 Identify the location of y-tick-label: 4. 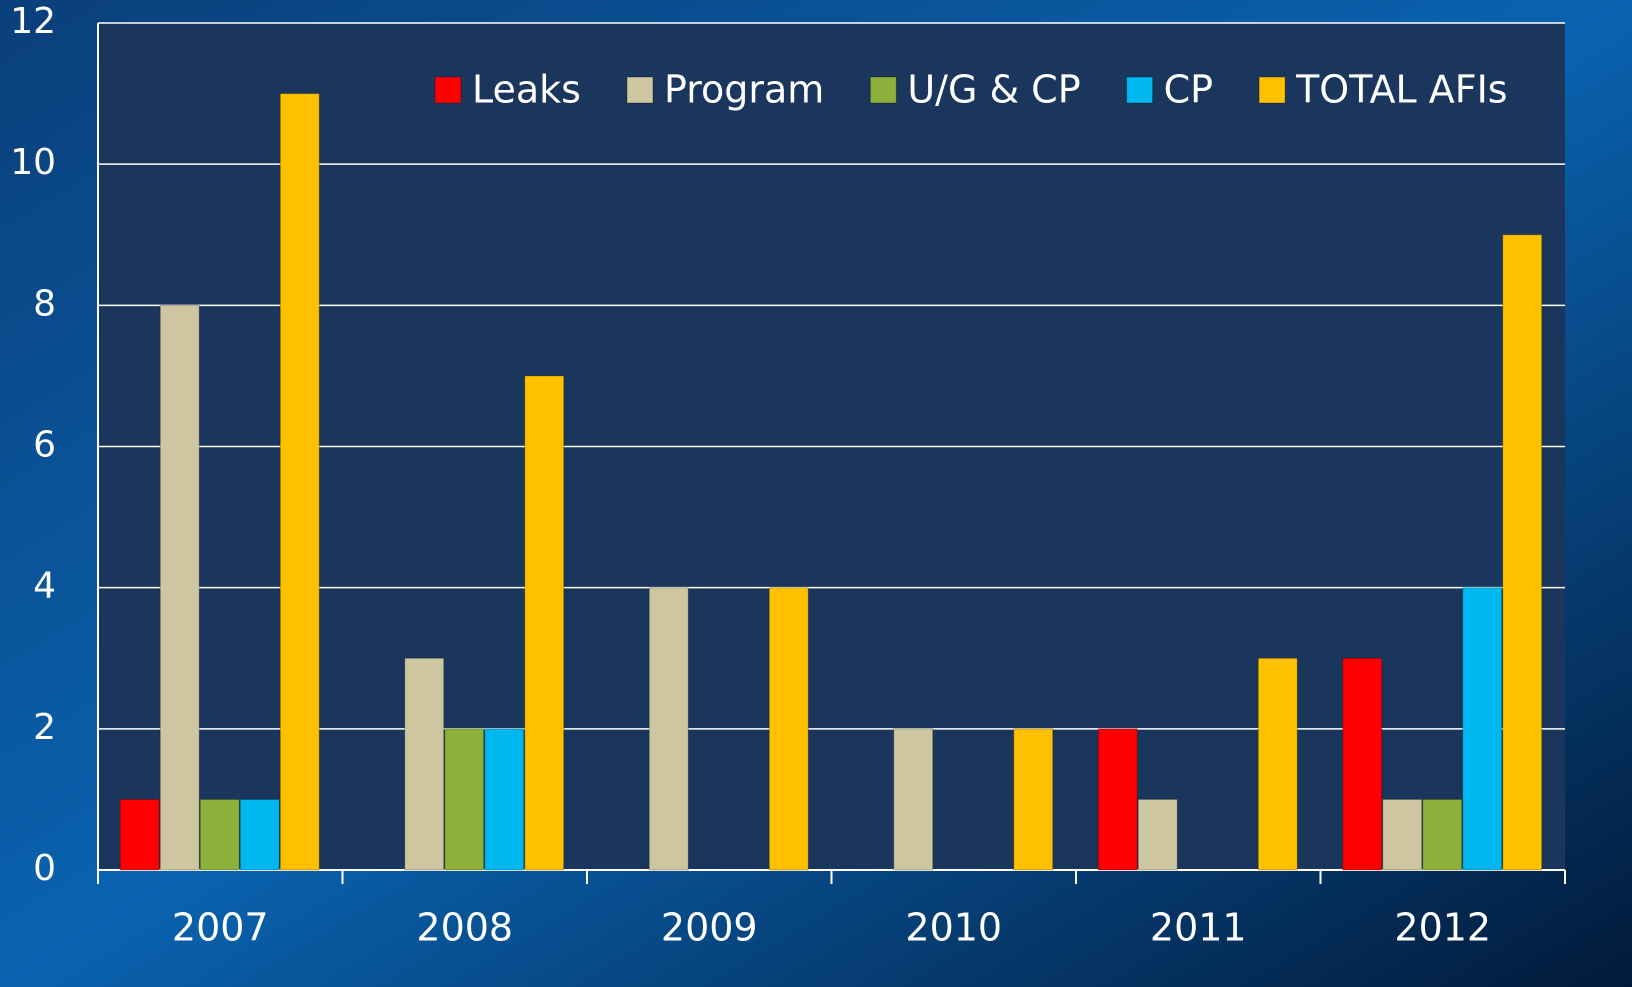
(44, 586).